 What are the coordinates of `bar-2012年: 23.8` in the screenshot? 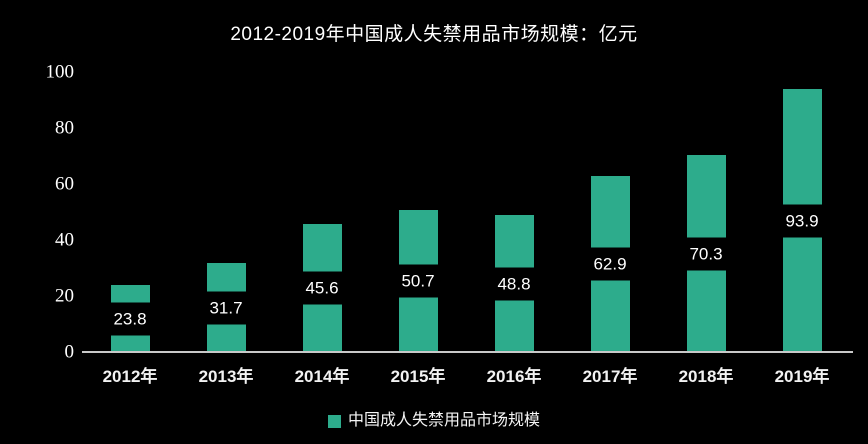 It's located at (130, 318).